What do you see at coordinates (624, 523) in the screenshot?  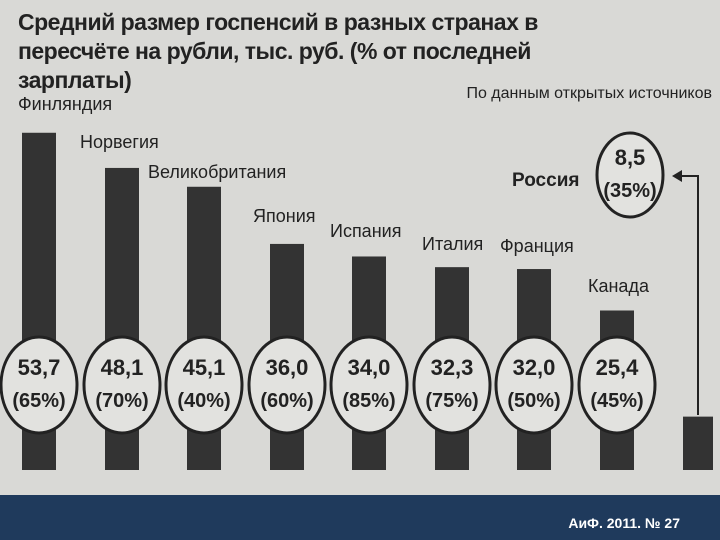 I see `footer-text: АиФ. 2011. № 27` at bounding box center [624, 523].